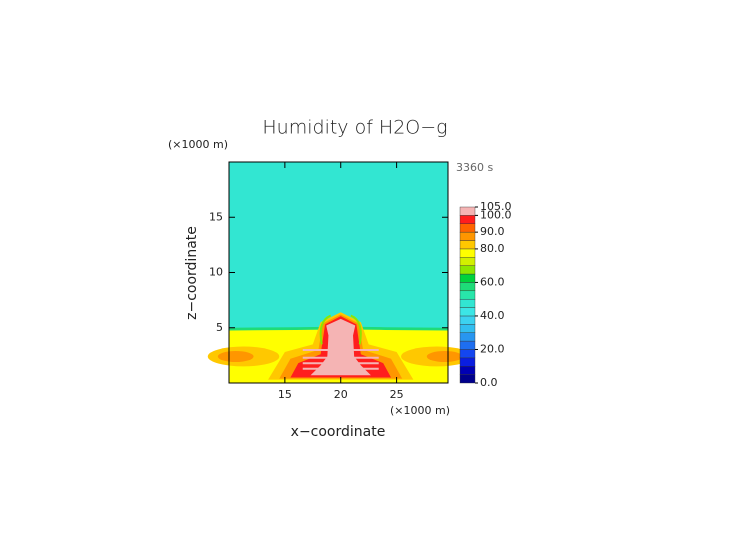  I want to click on y-unit: (×1000 m), so click(198, 144).